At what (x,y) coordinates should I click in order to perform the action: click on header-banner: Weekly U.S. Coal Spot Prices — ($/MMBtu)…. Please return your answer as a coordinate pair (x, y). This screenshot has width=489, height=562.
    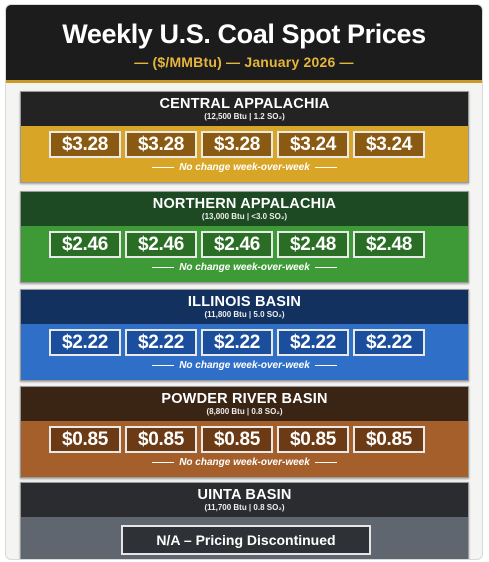
    Looking at the image, I should click on (244, 44).